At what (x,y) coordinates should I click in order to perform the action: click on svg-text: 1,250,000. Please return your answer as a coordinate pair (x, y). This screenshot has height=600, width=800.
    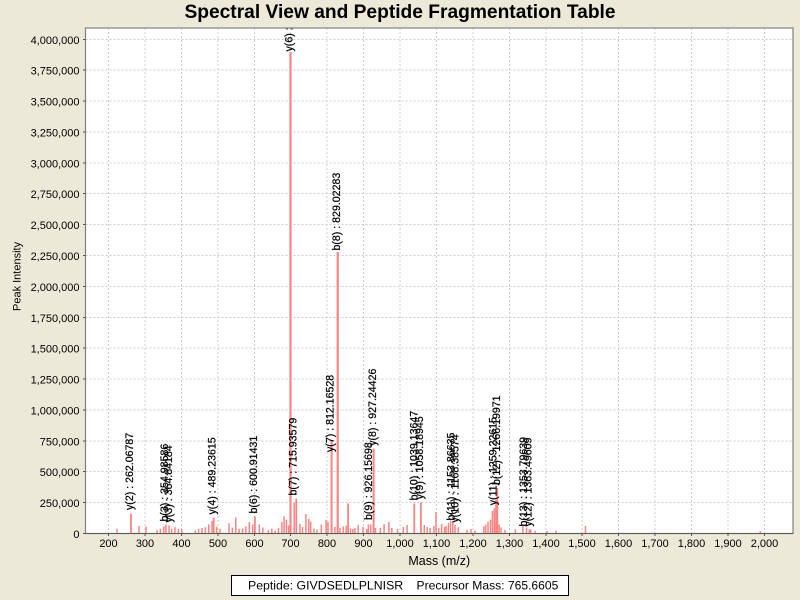
    Looking at the image, I should click on (55, 381).